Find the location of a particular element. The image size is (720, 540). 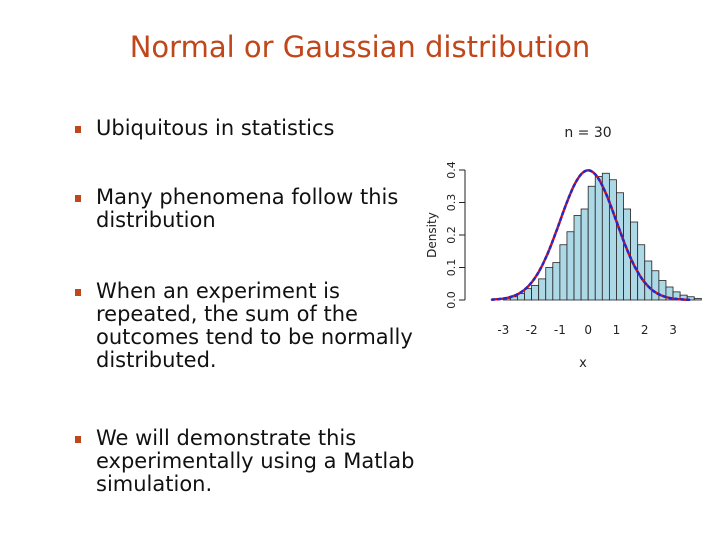

y-axis-label: Density is located at coordinates (432, 235).